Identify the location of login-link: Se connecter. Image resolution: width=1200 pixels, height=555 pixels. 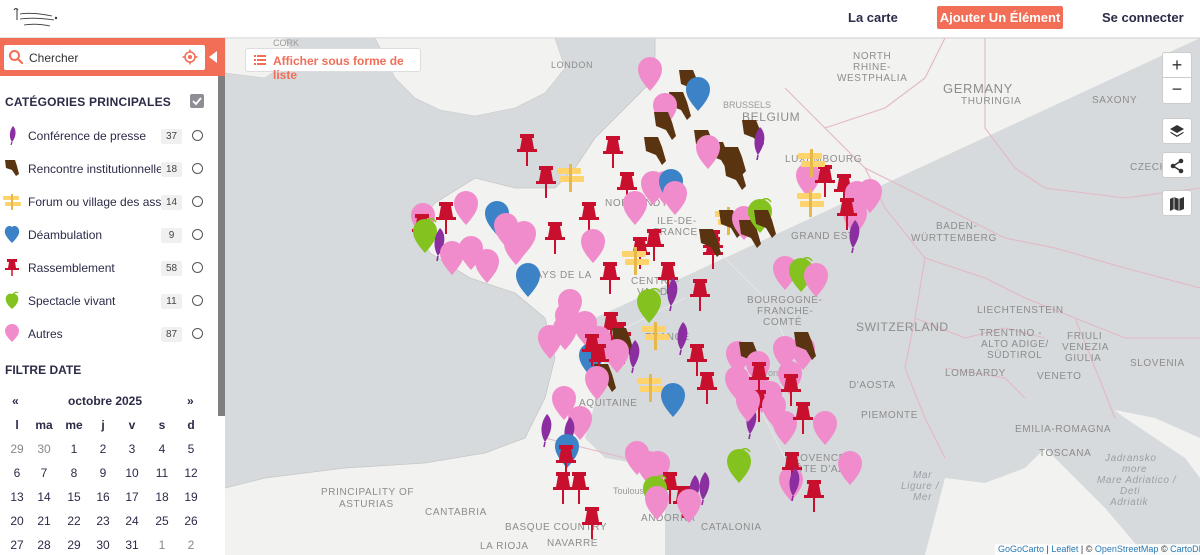
(1143, 17).